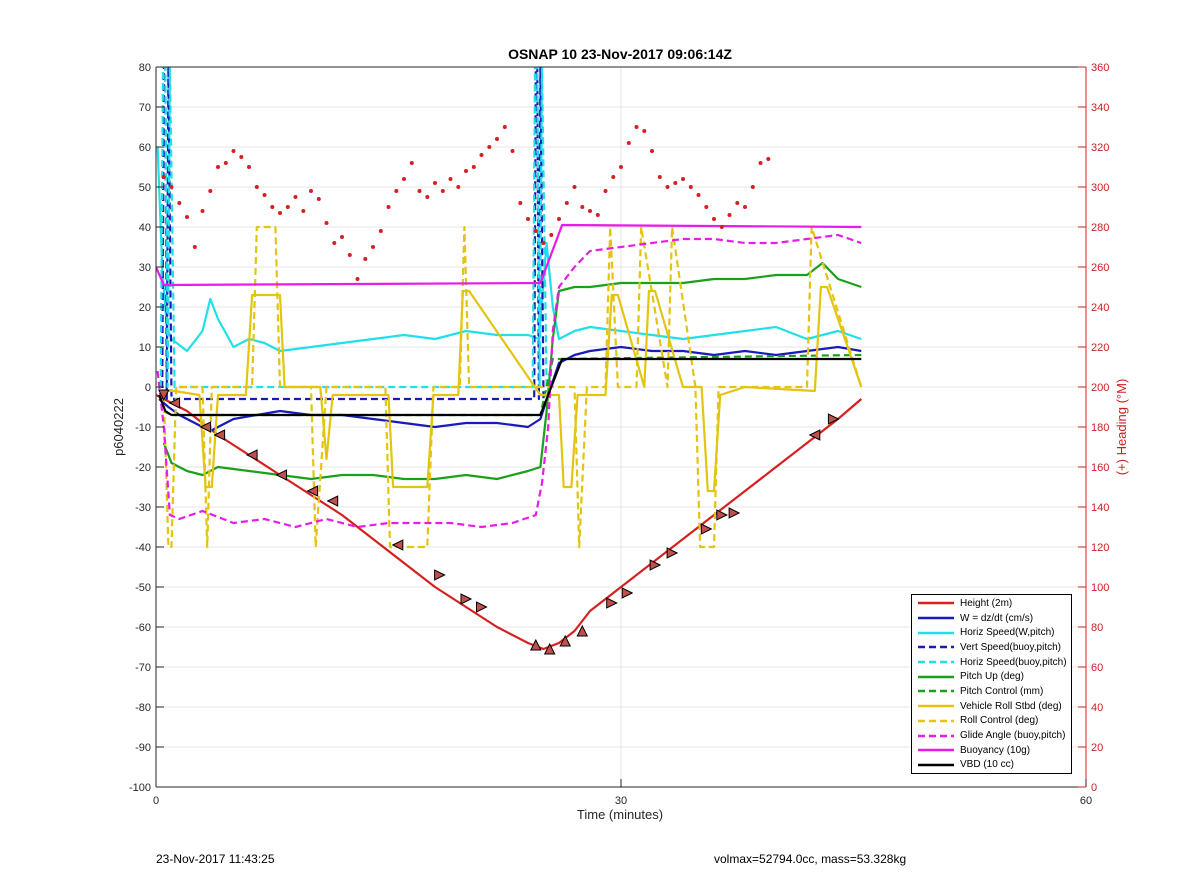  Describe the element at coordinates (991, 676) in the screenshot. I see `legend-entry: Pitch Up (deg)` at that location.